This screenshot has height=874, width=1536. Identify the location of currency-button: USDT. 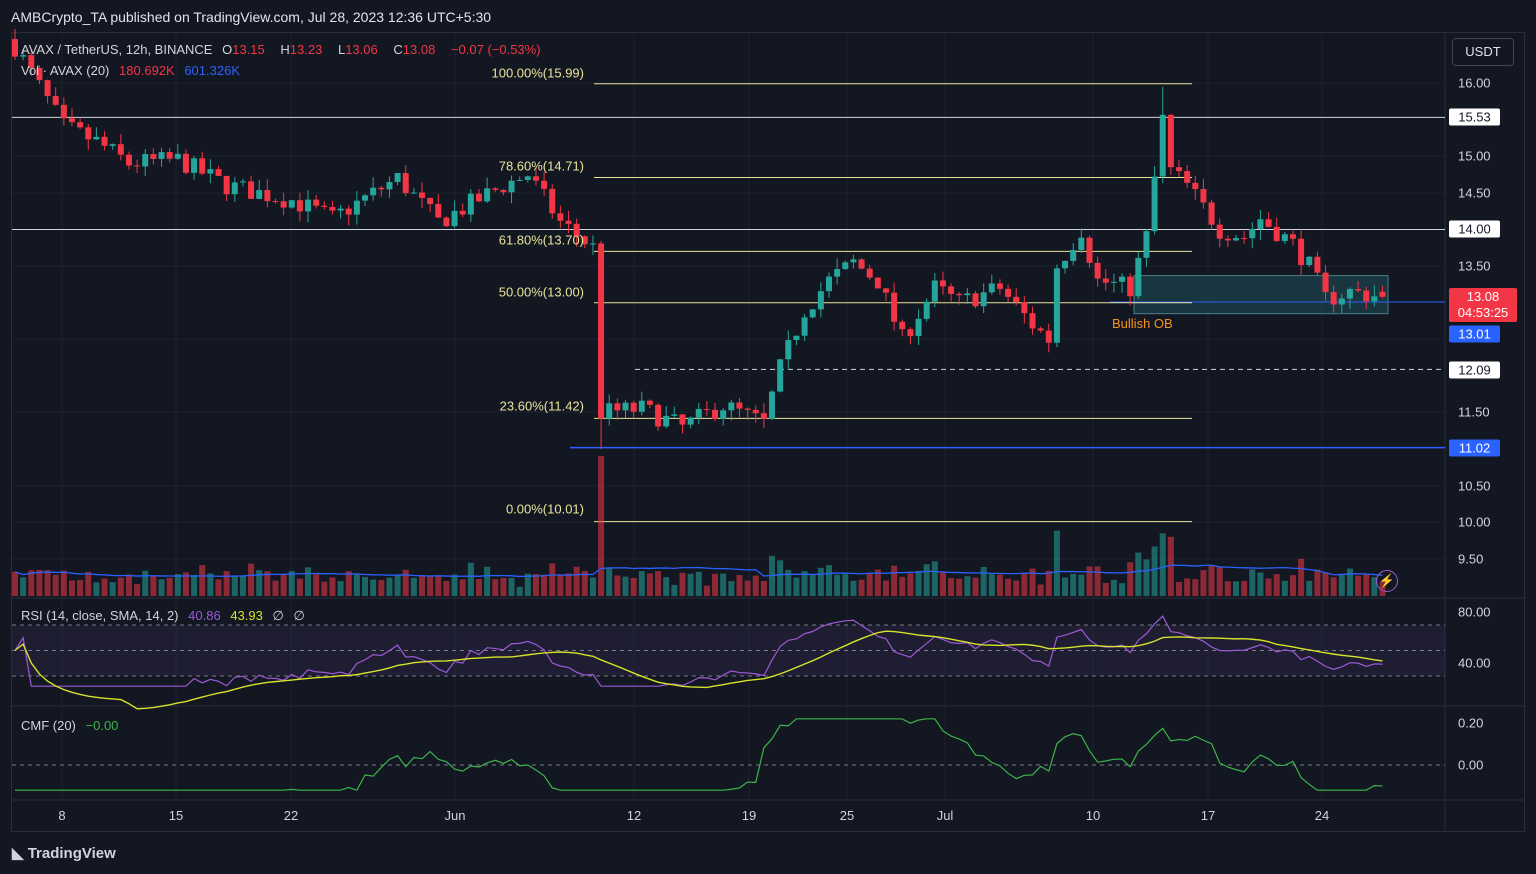
(1483, 52).